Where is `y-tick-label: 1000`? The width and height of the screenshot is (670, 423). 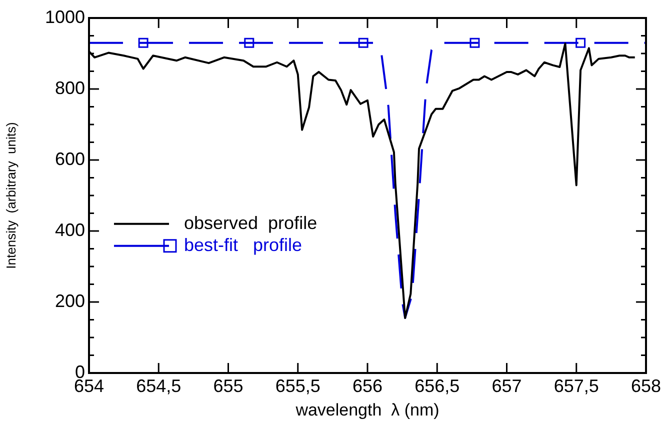
y-tick-label: 1000 is located at coordinates (64, 16).